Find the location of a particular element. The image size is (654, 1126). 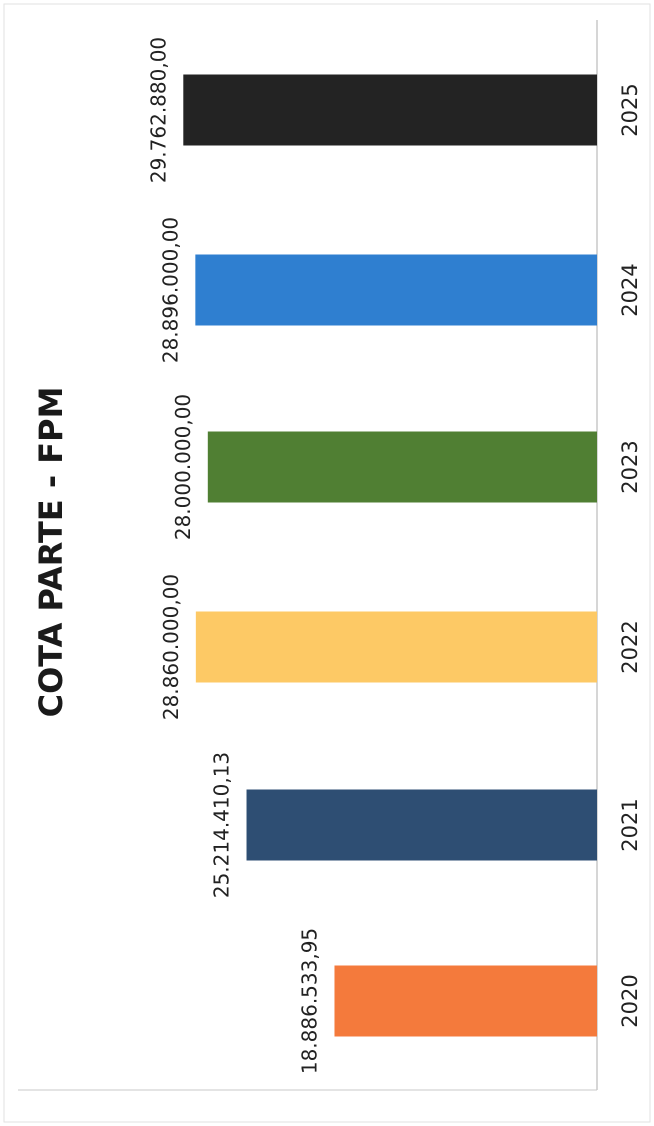

bar-2023 is located at coordinates (402, 467).